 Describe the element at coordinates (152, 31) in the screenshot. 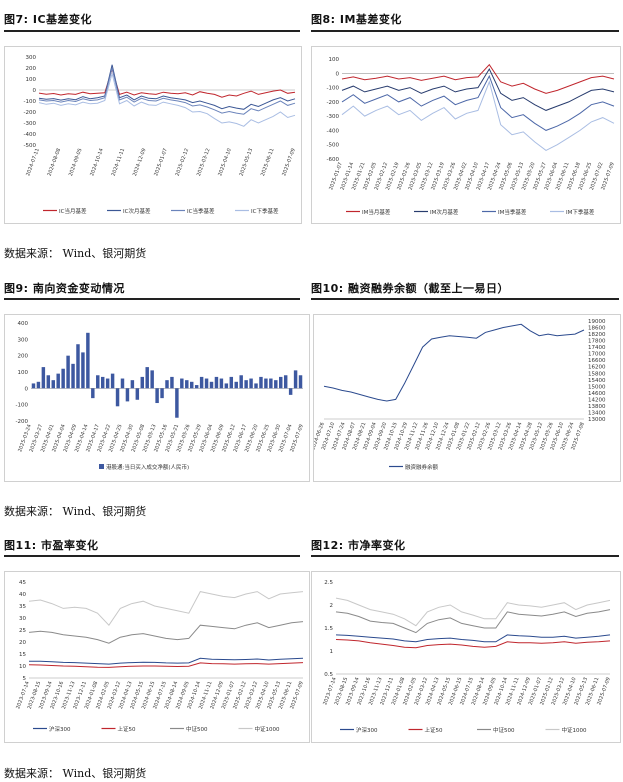

I see `fig7-rule` at that location.